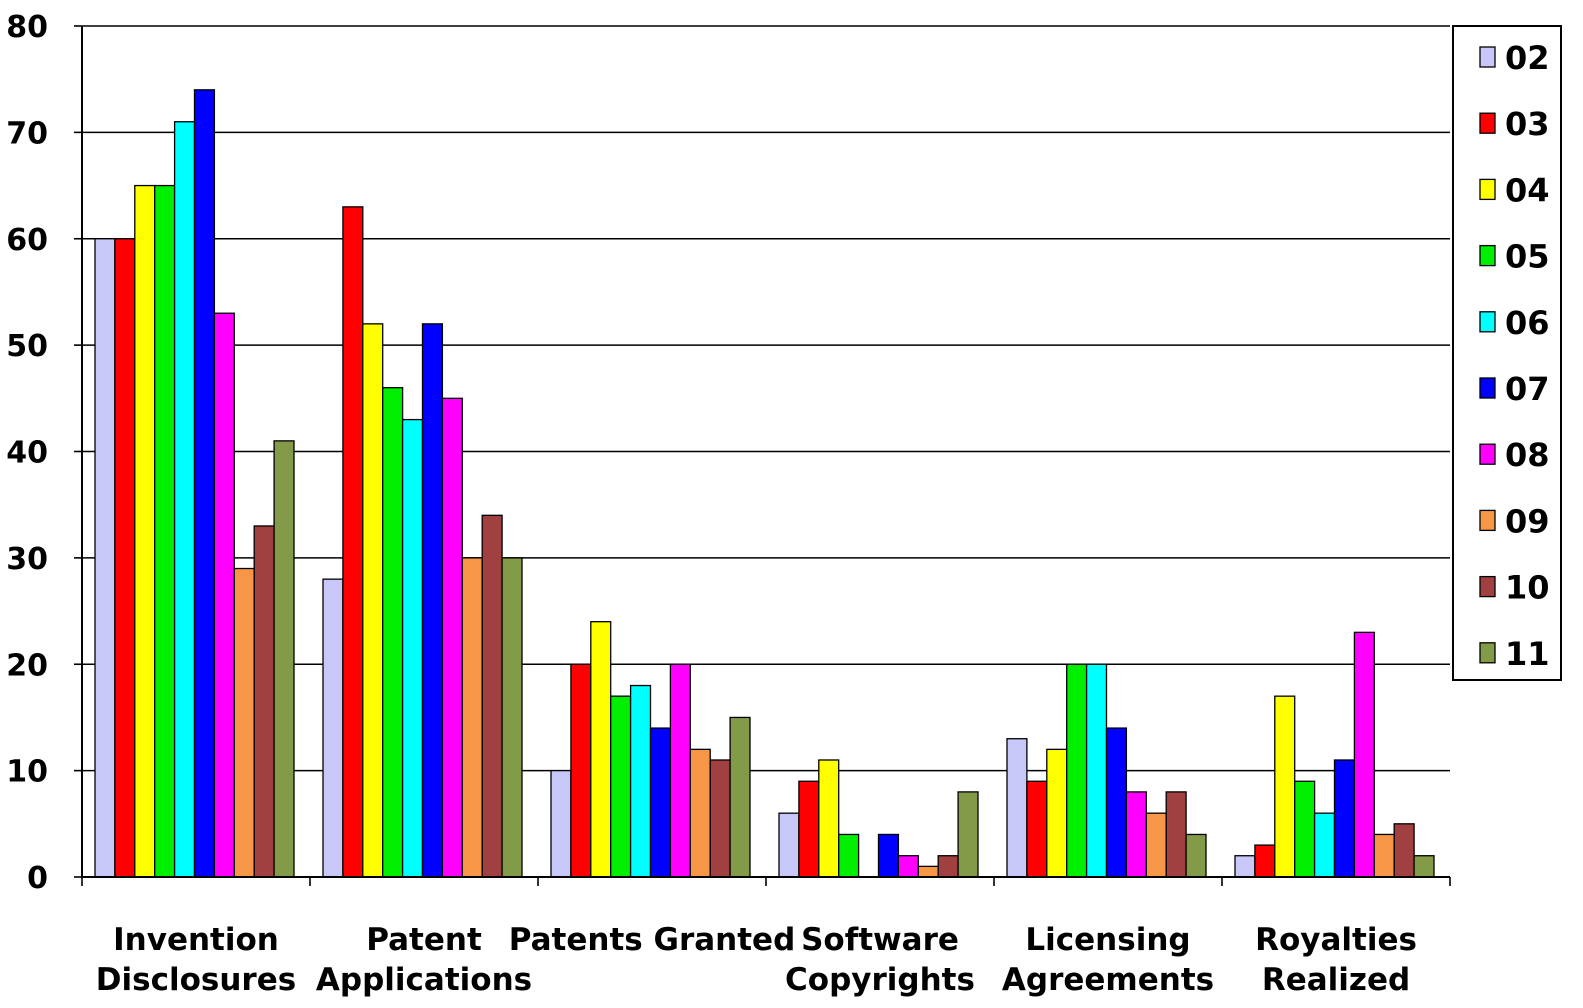 This screenshot has width=1583, height=1008. I want to click on x-category-label-5-line-1: Realized, so click(1336, 980).